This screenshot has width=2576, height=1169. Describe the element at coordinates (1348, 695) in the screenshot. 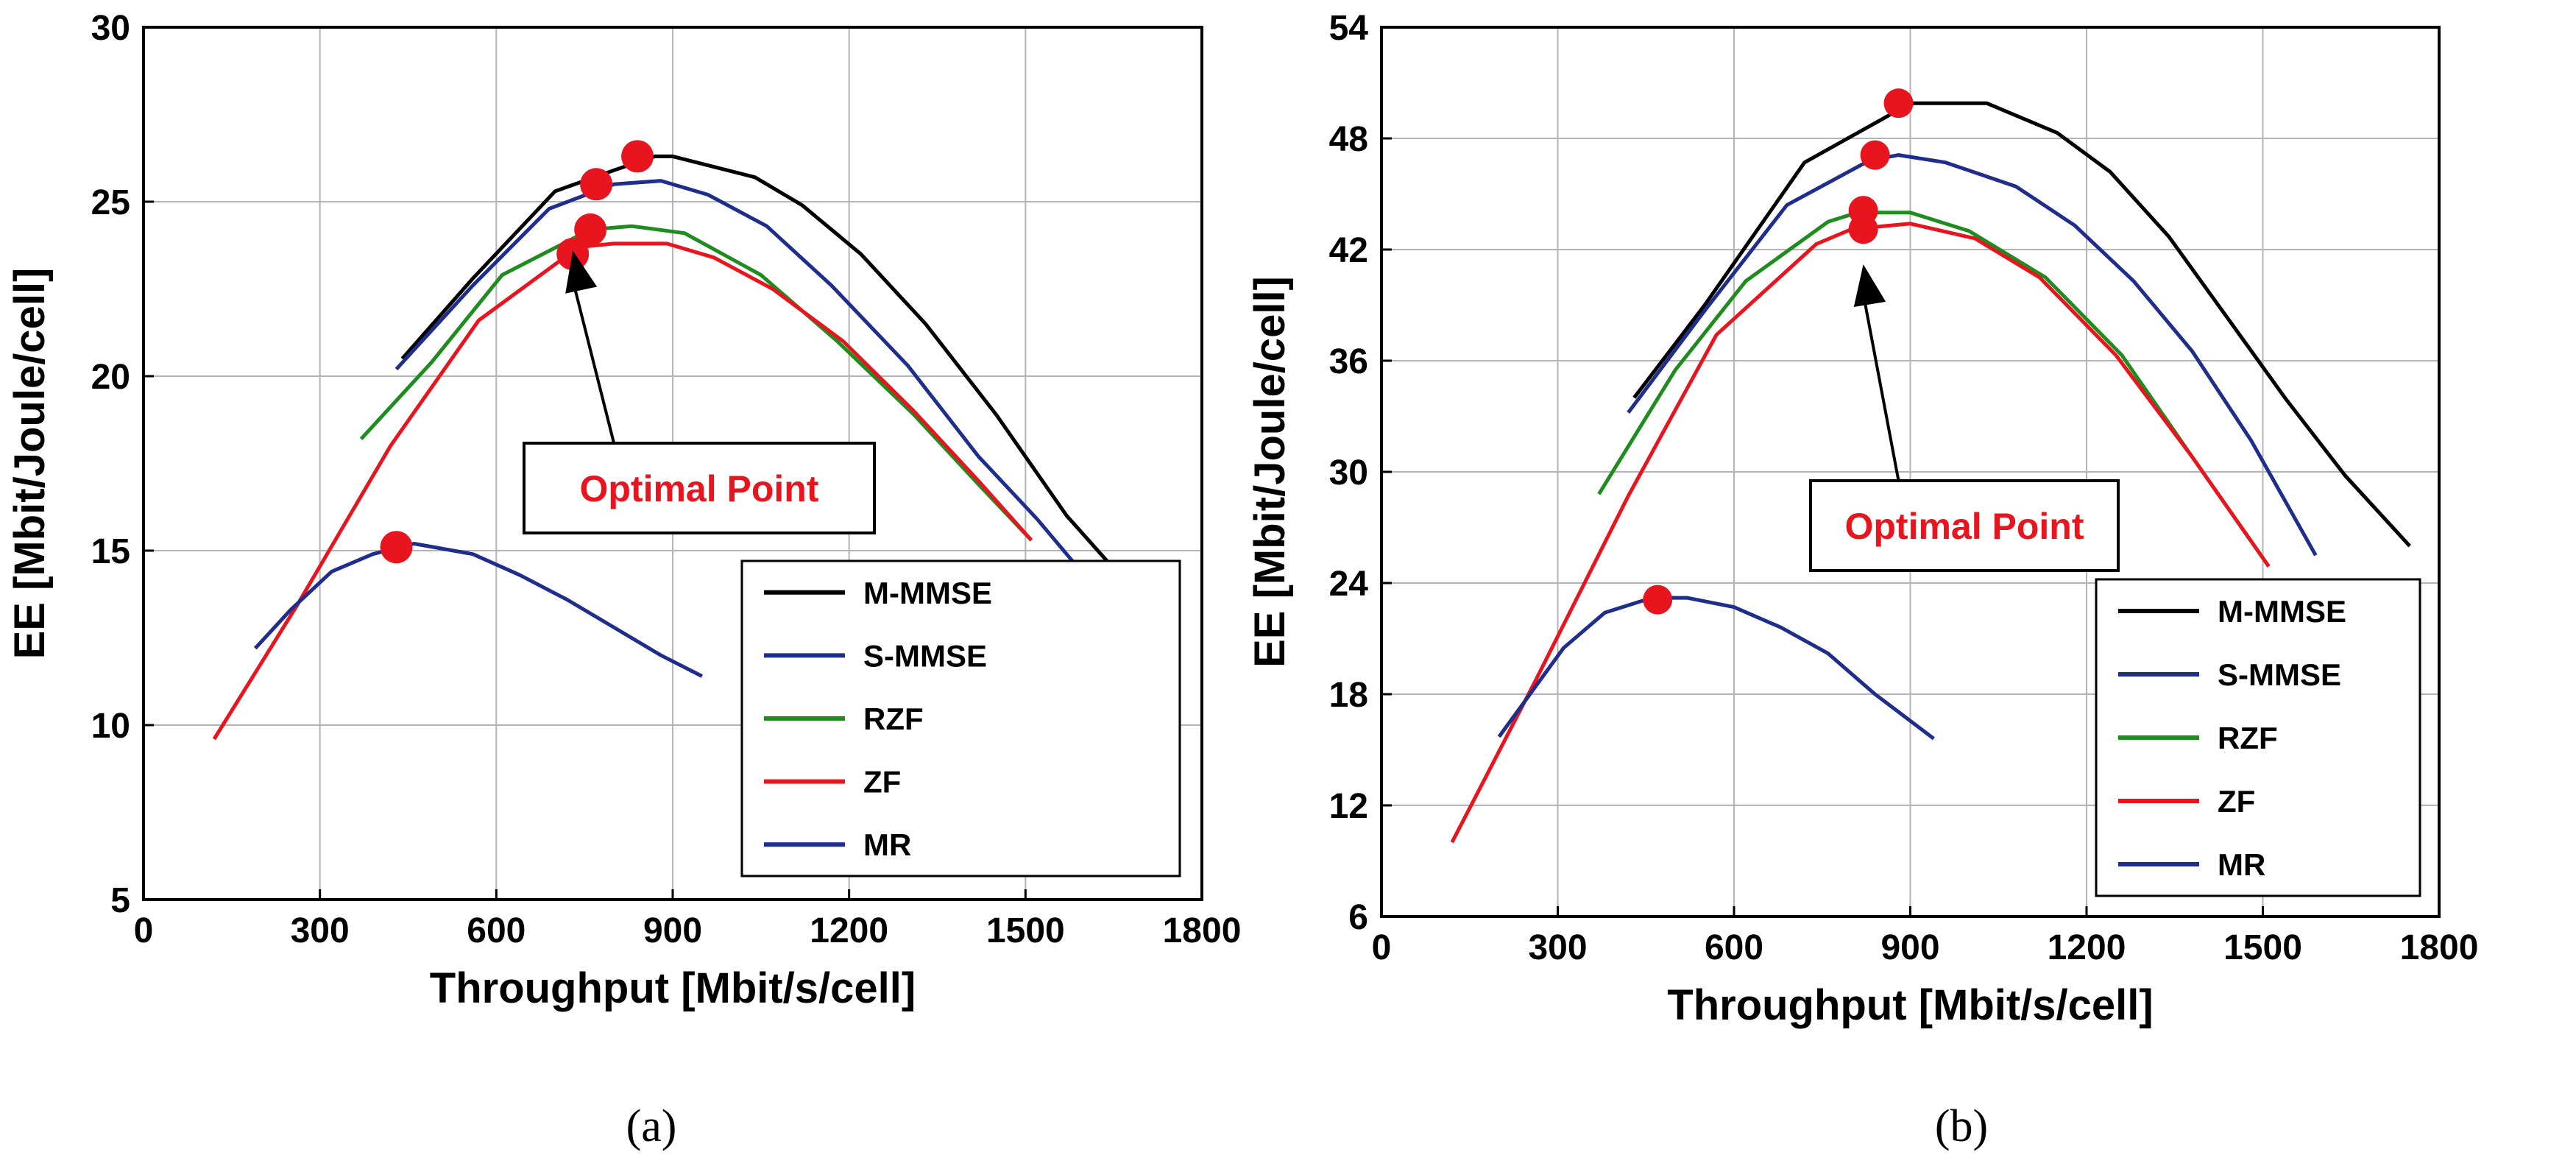

I see `y-tick-label: 18` at that location.